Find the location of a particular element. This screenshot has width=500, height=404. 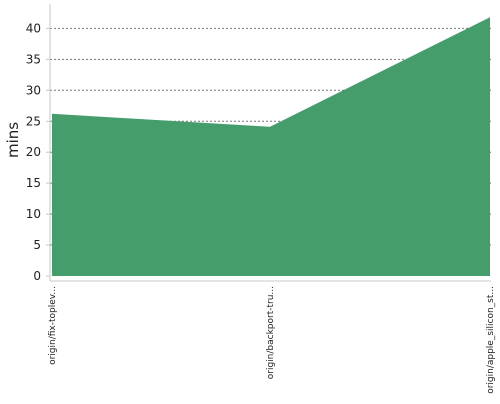

y-tick-label: 10 is located at coordinates (33, 214).